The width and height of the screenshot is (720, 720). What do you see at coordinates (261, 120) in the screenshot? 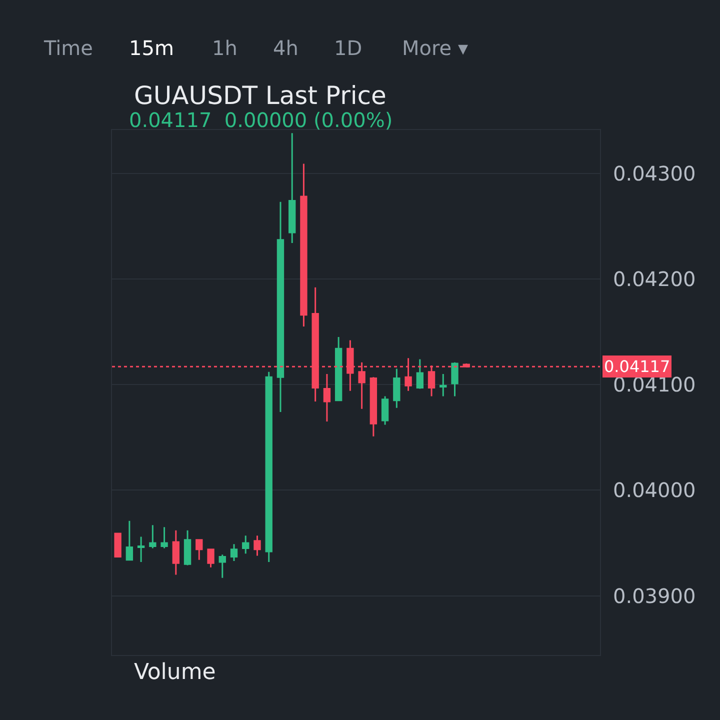
I see `chart-subtitle: 0.04117 0.00000 (0.00%)` at bounding box center [261, 120].